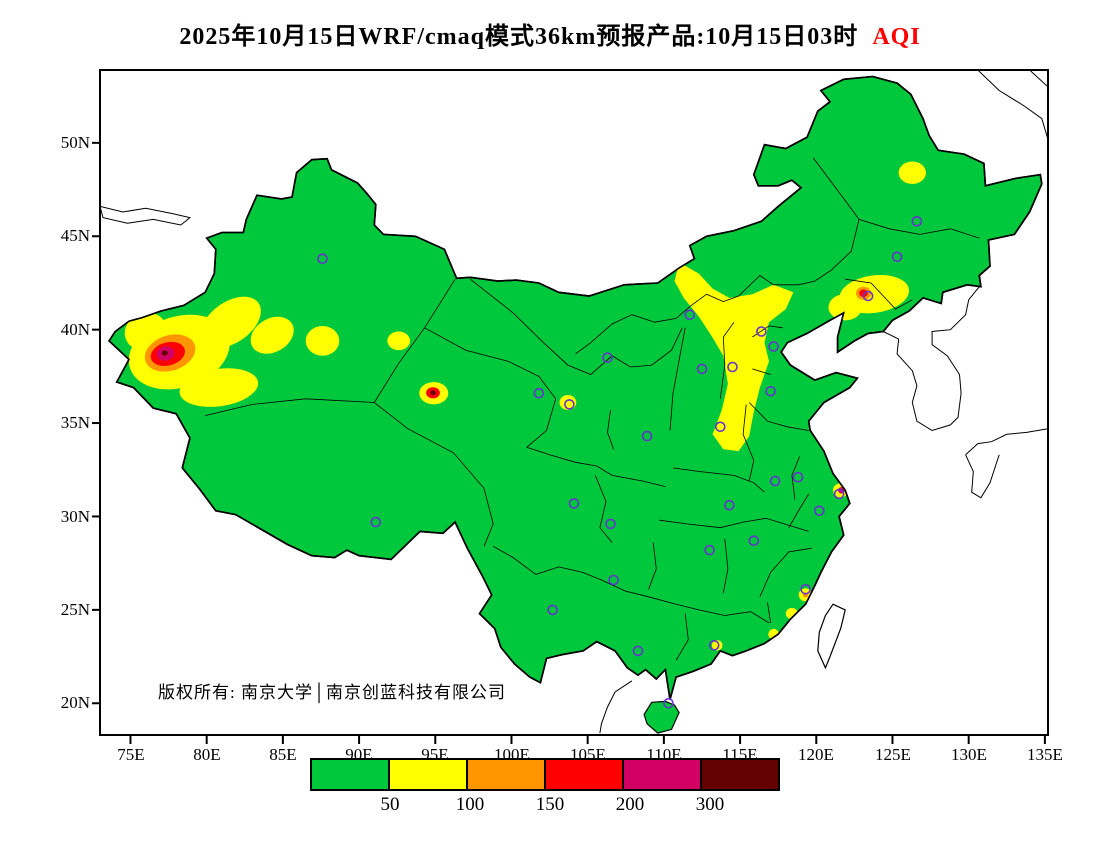  What do you see at coordinates (75, 235) in the screenshot?
I see `y-axis-label: 45N` at bounding box center [75, 235].